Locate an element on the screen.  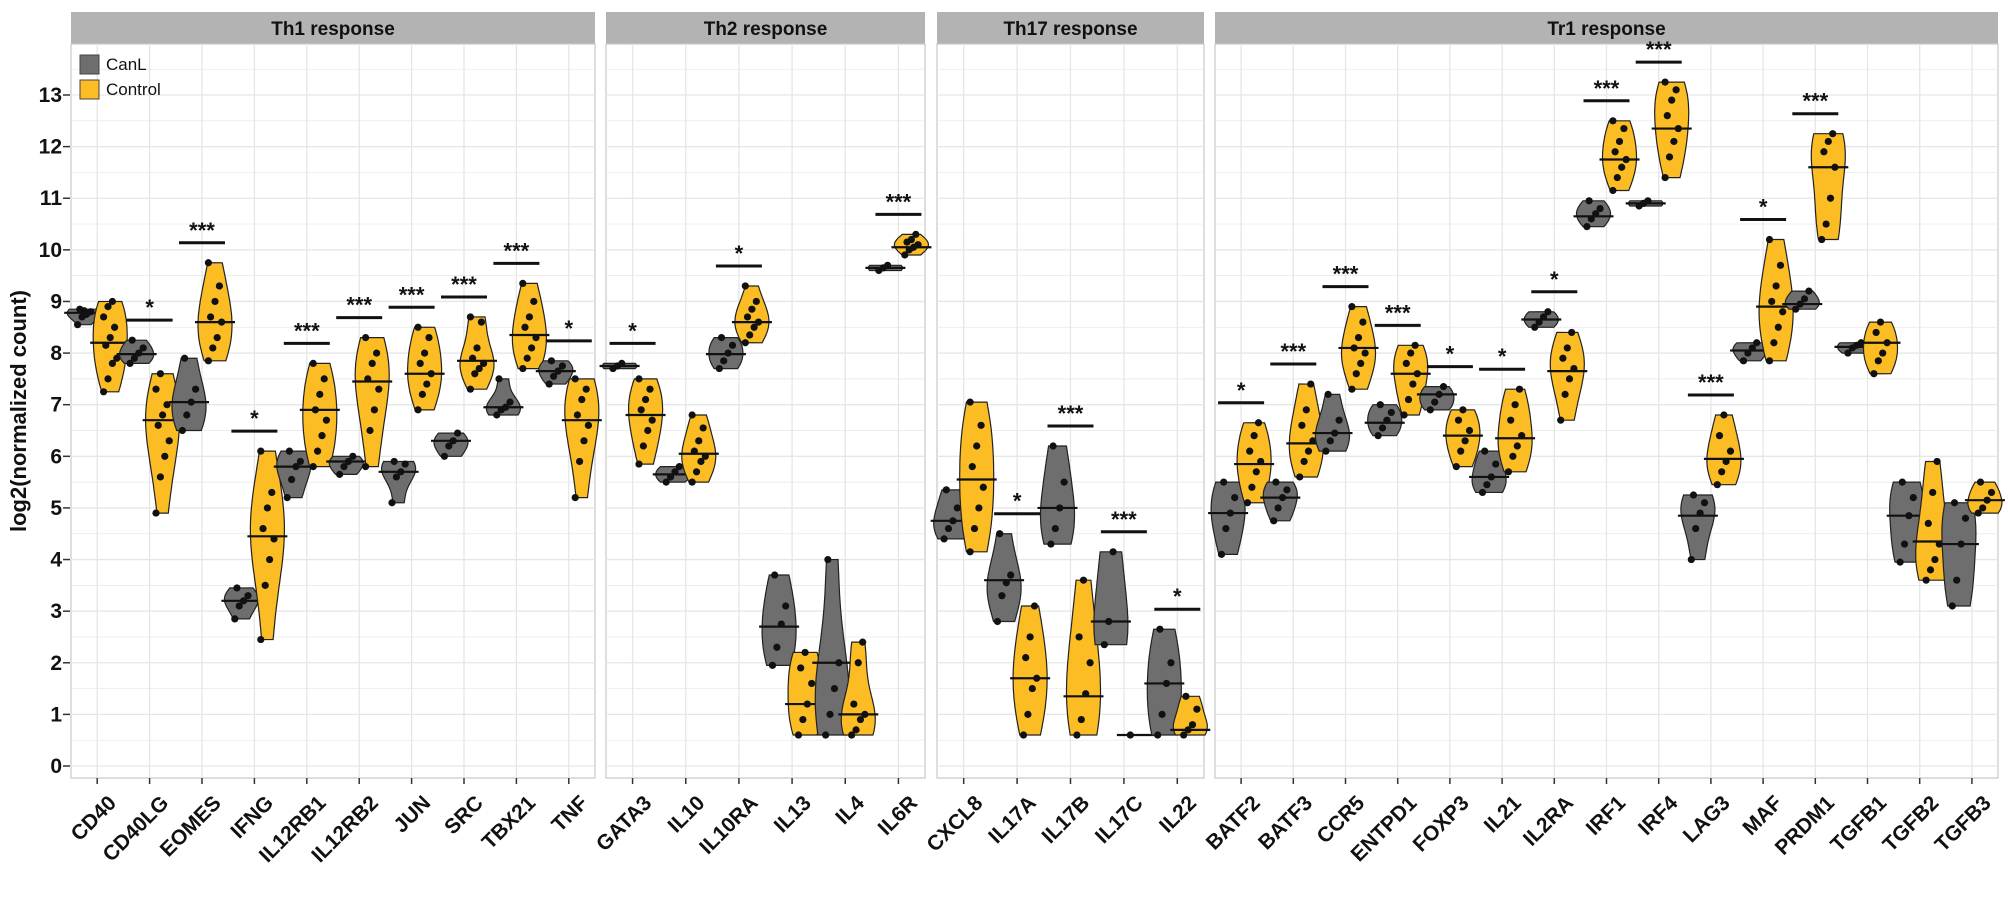
x-tick-label: TBX21 is located at coordinates (509, 822).